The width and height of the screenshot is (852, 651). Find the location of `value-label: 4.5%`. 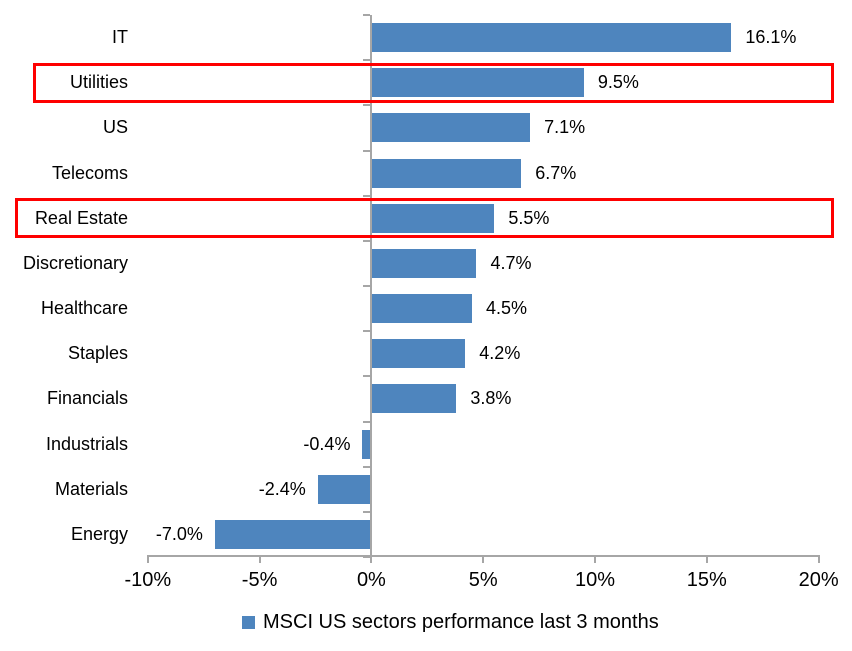

value-label: 4.5% is located at coordinates (507, 308).